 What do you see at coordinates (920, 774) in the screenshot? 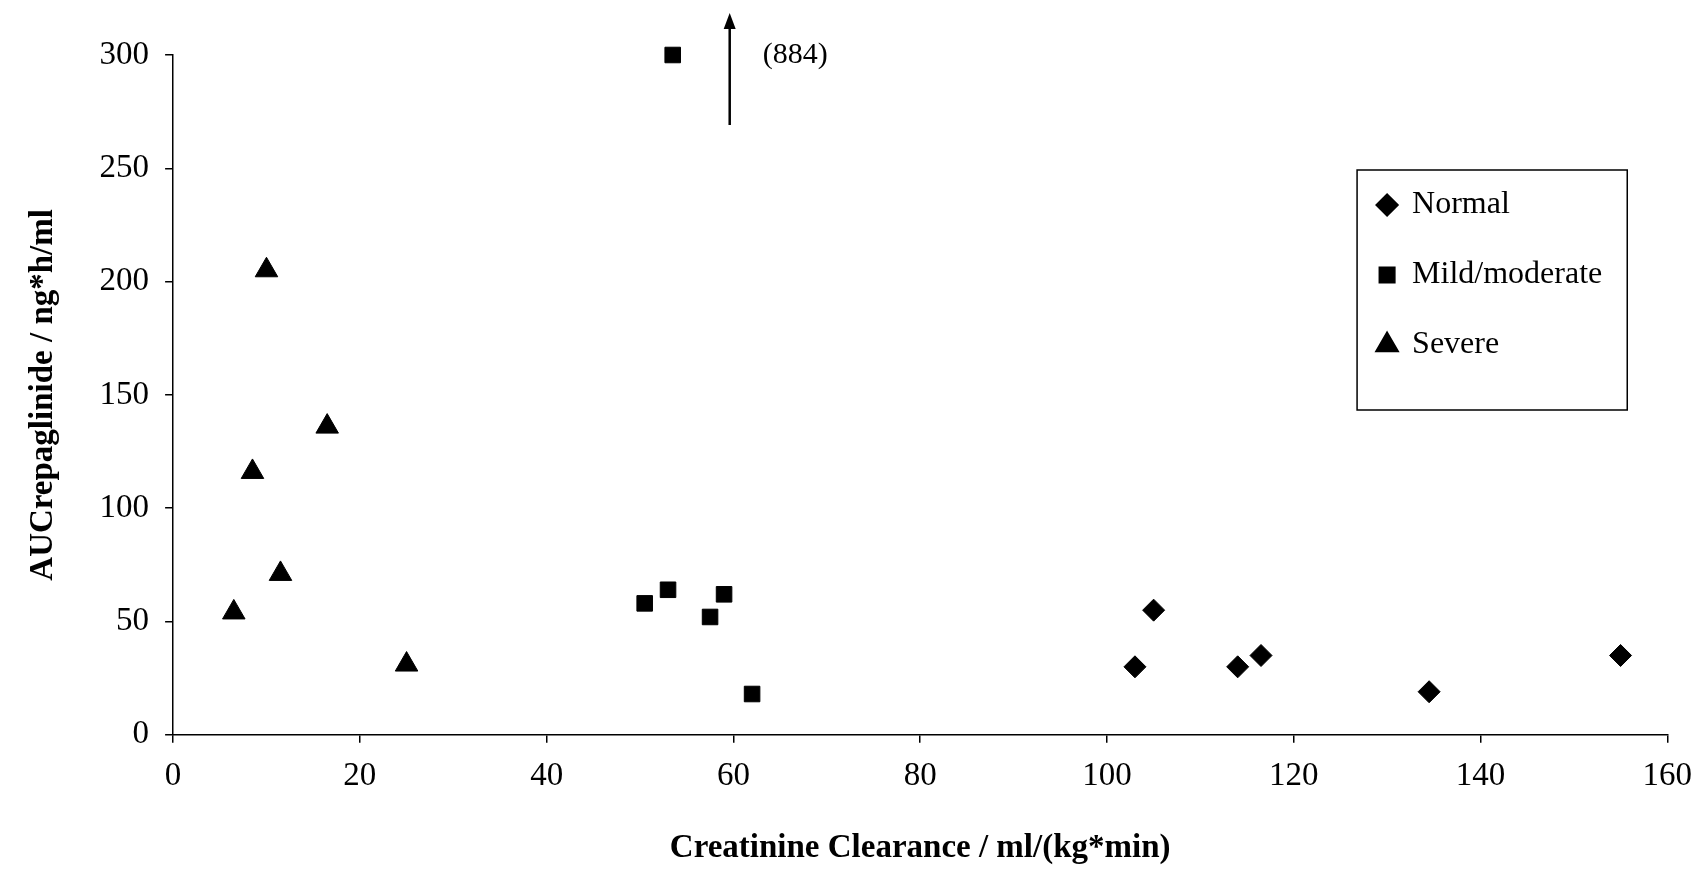
I see `x-tick-label: 80` at bounding box center [920, 774].